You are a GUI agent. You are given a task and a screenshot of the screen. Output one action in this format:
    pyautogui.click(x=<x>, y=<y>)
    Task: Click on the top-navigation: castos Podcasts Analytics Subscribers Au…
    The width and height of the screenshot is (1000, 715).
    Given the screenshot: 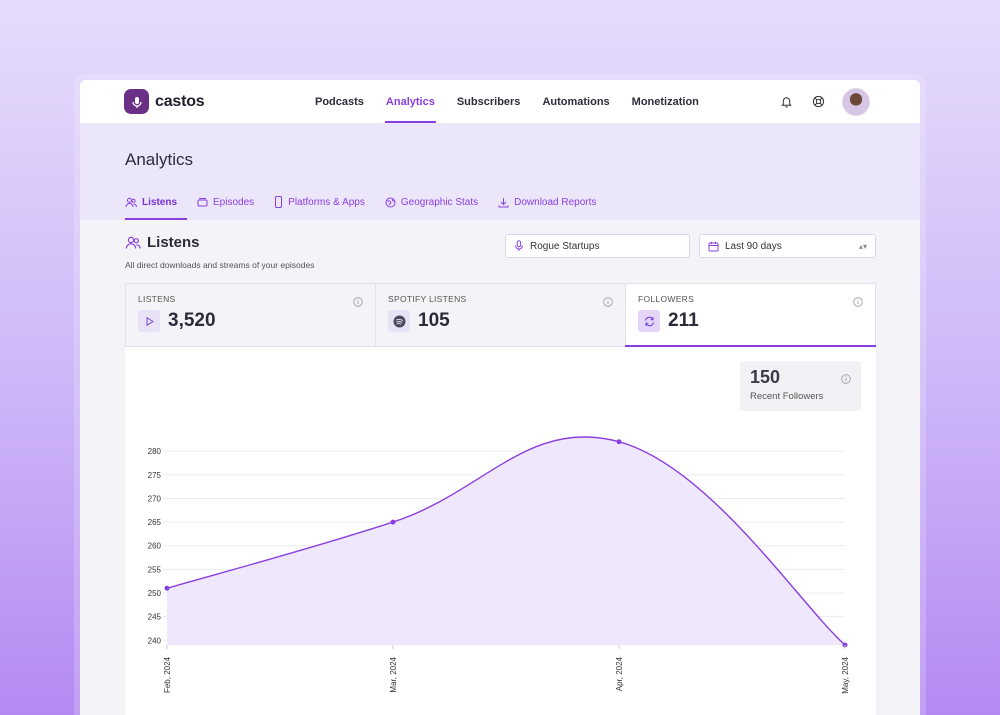 What is the action you would take?
    pyautogui.click(x=500, y=101)
    